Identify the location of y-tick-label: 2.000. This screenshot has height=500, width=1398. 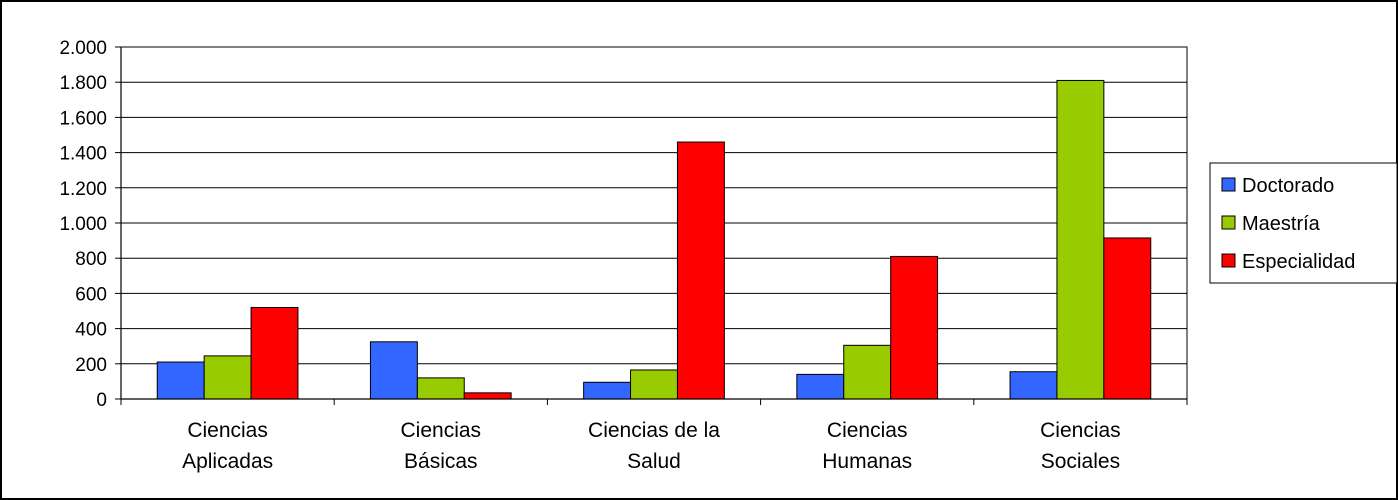
(83, 48).